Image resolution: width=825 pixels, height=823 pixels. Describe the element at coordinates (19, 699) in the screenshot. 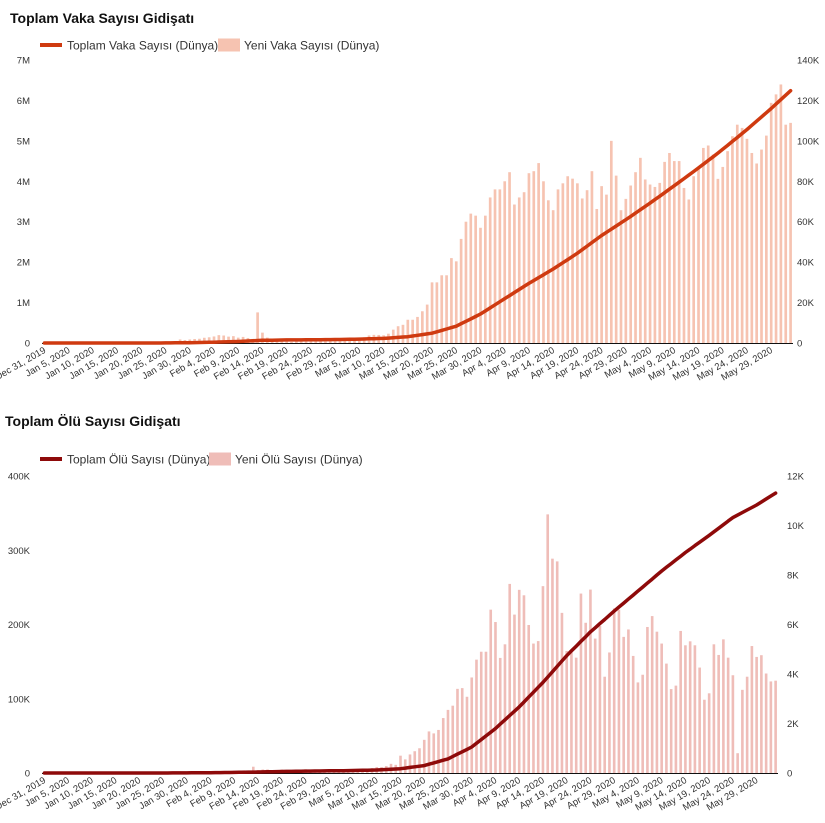

I see `y-left-tick-label: 100K` at that location.